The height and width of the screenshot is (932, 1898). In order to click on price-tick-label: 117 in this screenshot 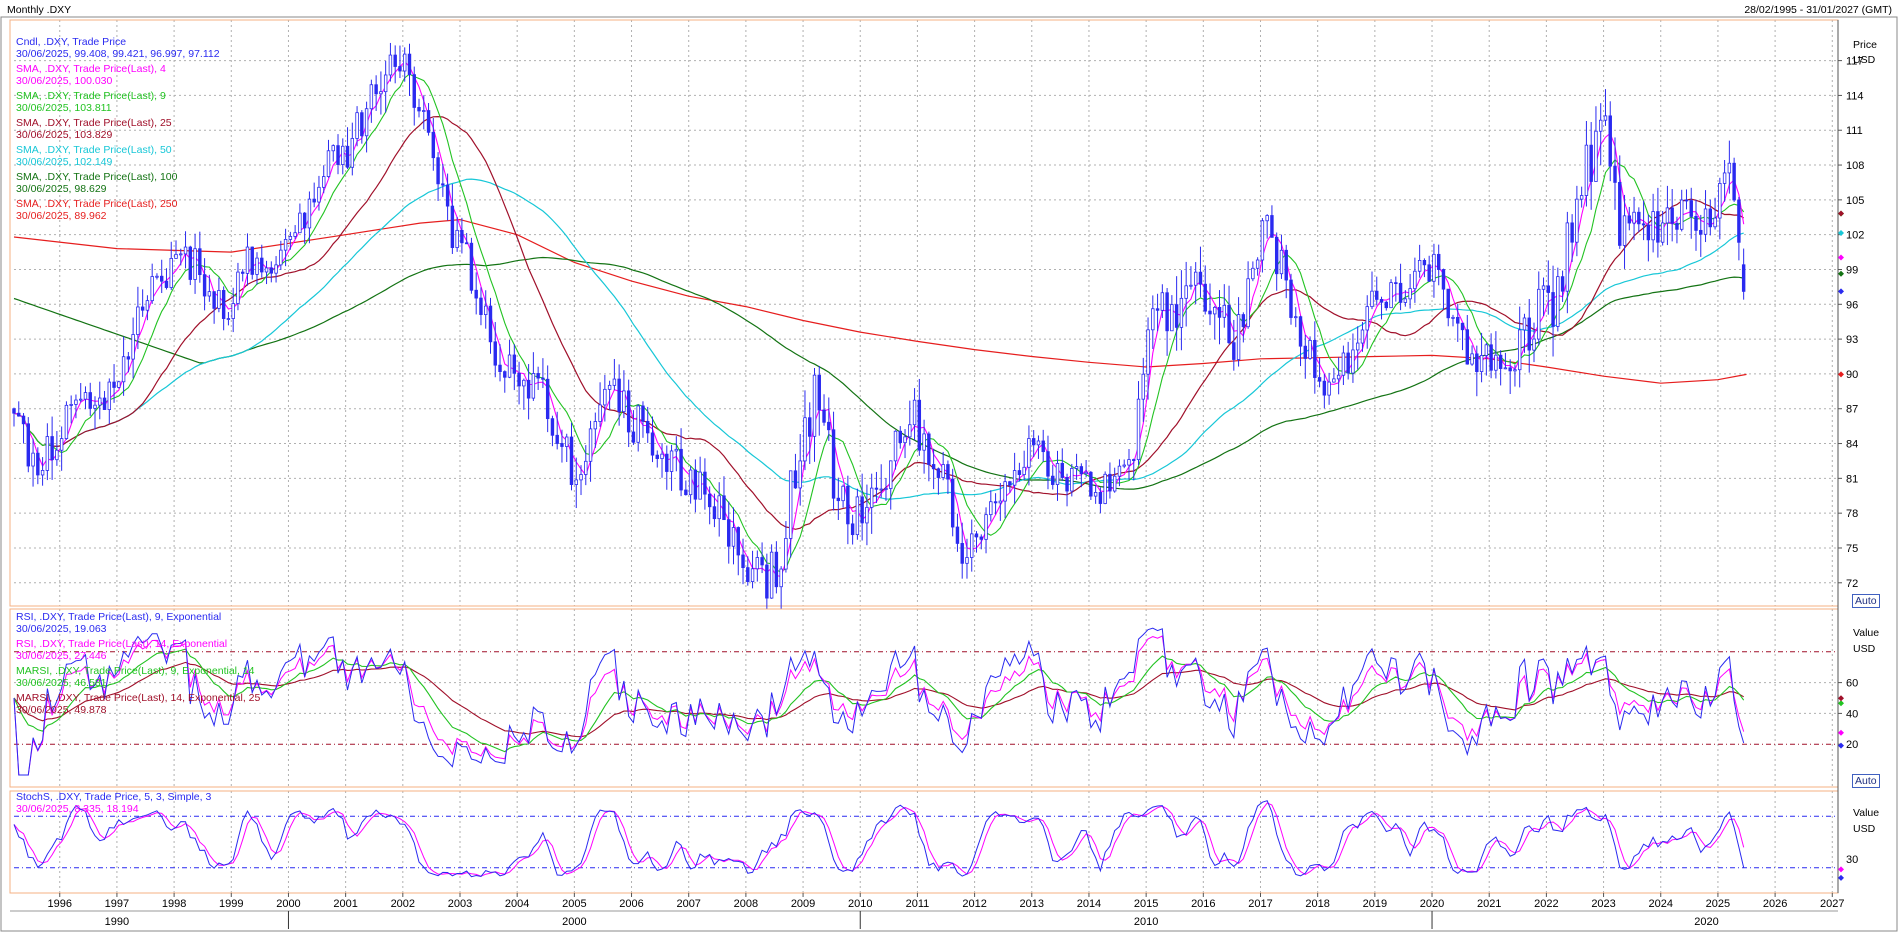, I will do `click(1855, 62)`.